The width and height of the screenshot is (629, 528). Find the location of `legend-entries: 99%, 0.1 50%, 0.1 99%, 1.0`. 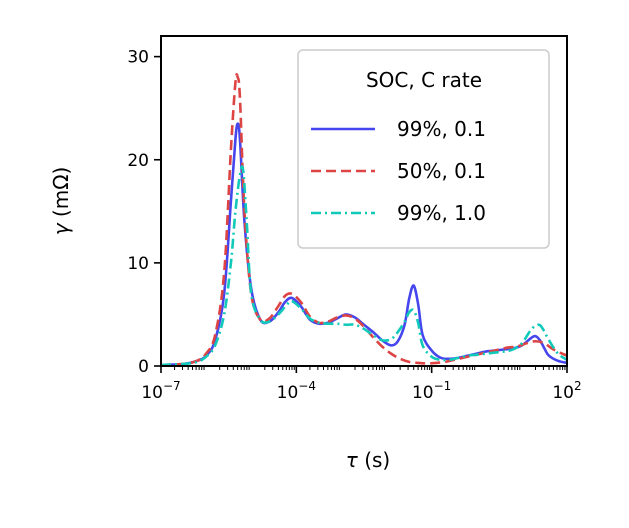

legend-entries: 99%, 0.1 50%, 0.1 99%, 1.0 is located at coordinates (398, 171).